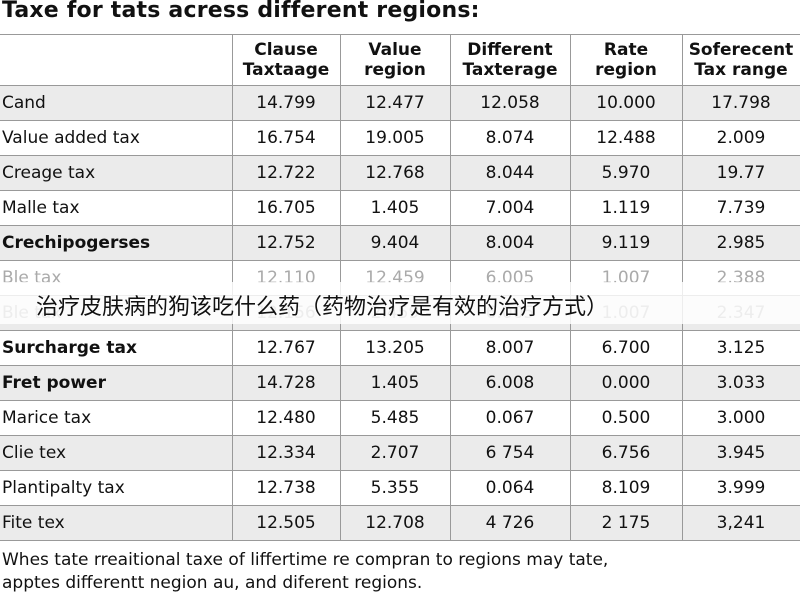  I want to click on value-cell: 12.505, so click(286, 523).